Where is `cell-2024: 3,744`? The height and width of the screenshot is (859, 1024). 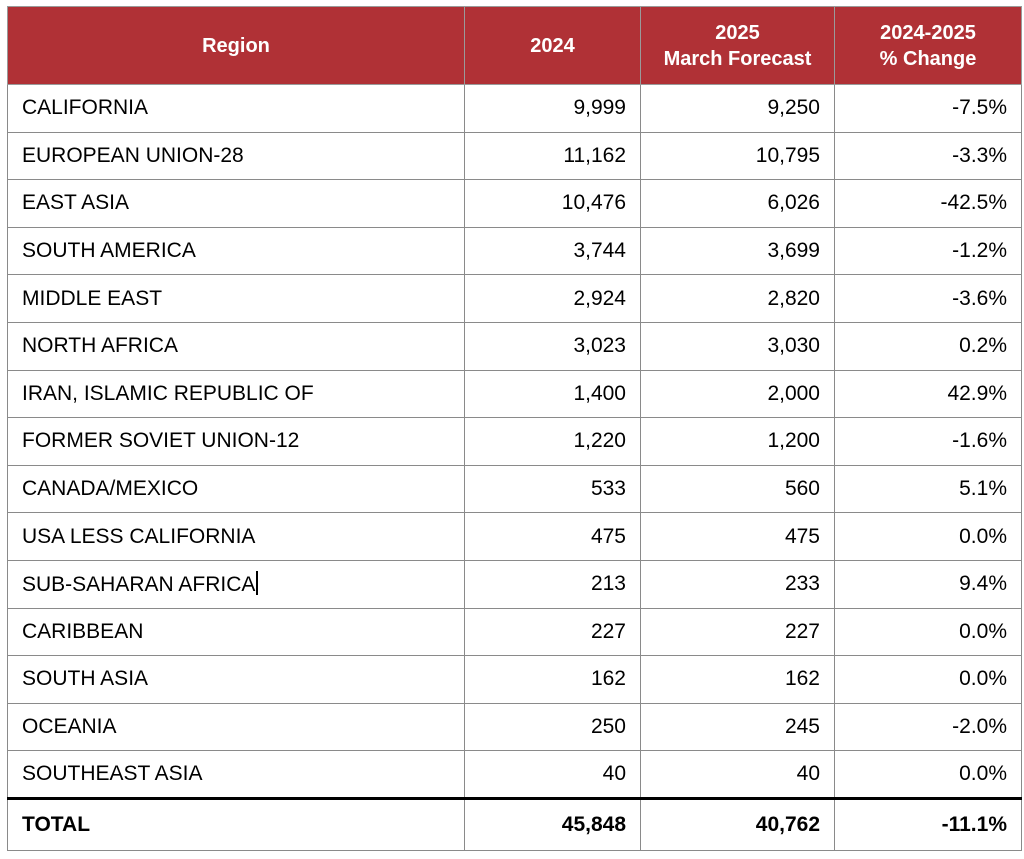 cell-2024: 3,744 is located at coordinates (552, 251).